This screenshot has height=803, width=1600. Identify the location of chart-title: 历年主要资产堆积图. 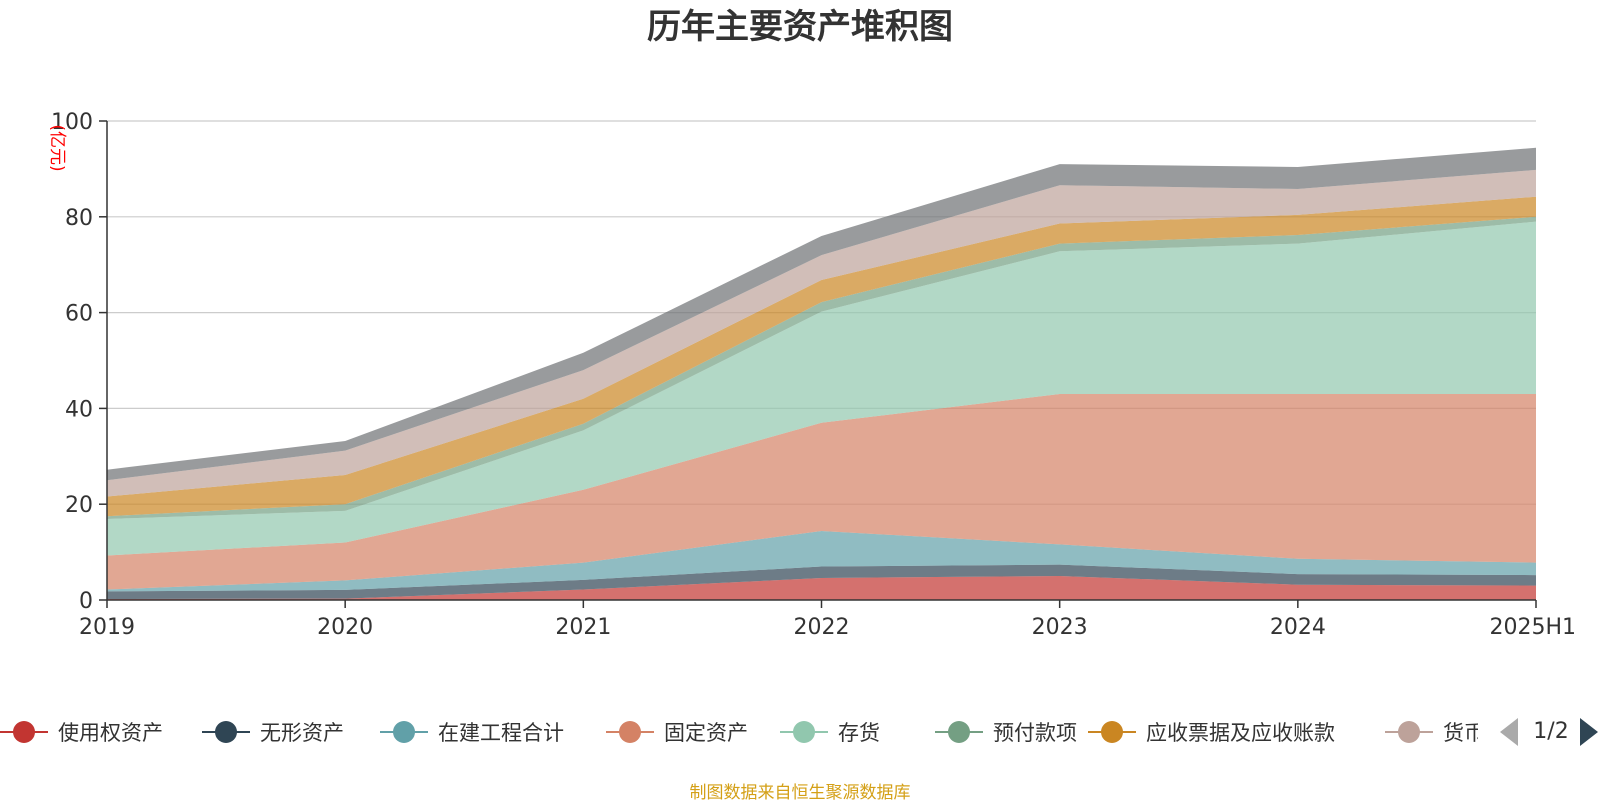
(800, 27).